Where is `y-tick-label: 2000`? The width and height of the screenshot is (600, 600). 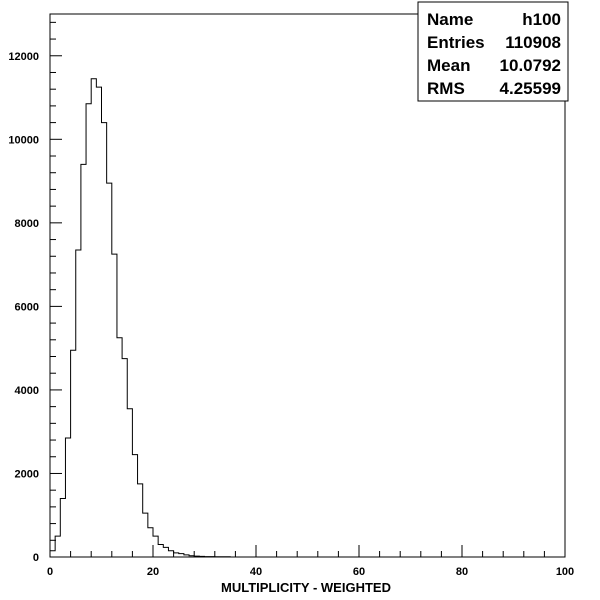
y-tick-label: 2000 is located at coordinates (27, 474).